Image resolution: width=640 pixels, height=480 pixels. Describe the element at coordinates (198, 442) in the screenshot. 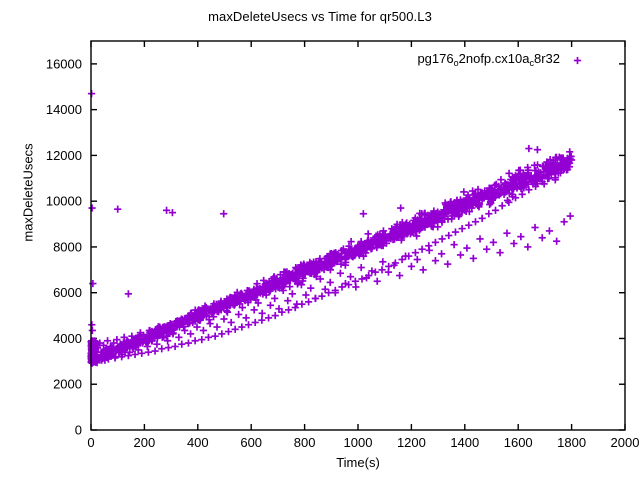

I see `x-tick-label: 400` at that location.